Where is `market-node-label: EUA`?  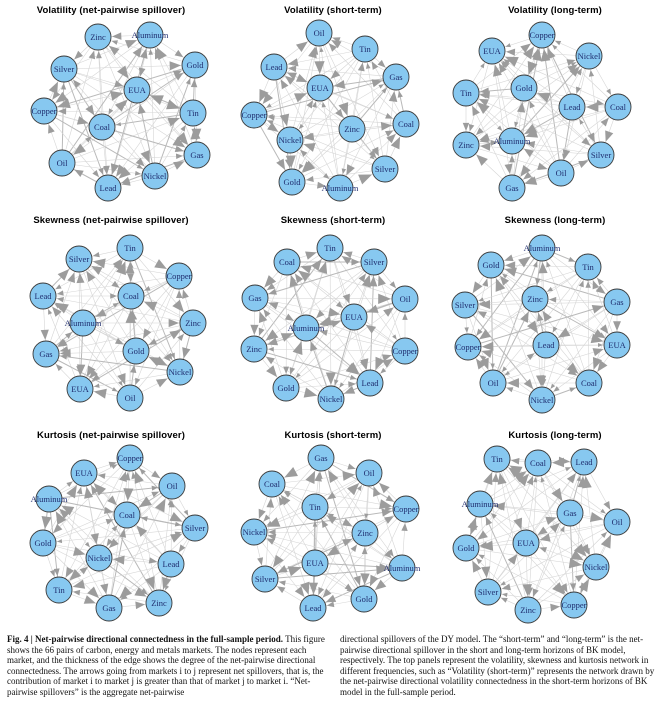
market-node-label: EUA is located at coordinates (315, 563).